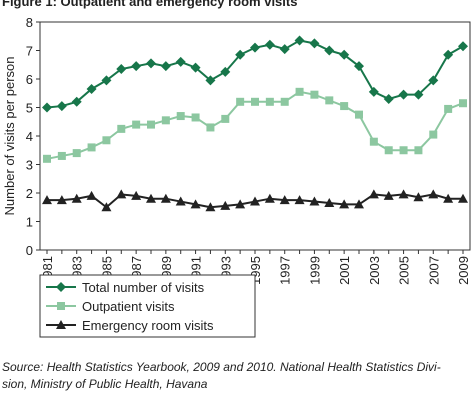 This screenshot has width=474, height=419. I want to click on y-tick-label: 8, so click(29, 22).